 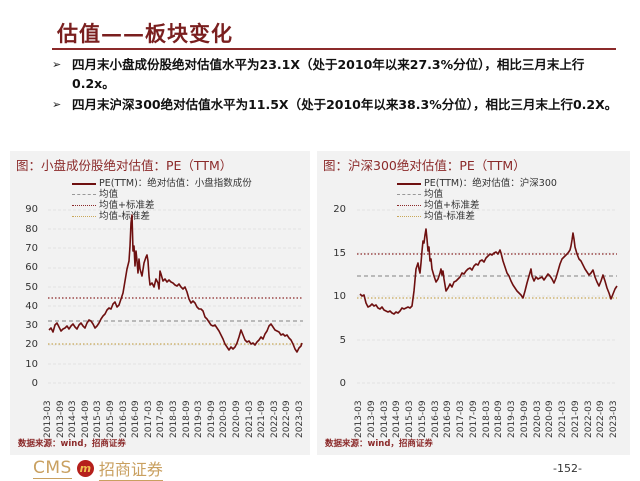 I want to click on chart-title: 图：小盘成份股绝对估值：PE（TTM）, so click(x=124, y=165).